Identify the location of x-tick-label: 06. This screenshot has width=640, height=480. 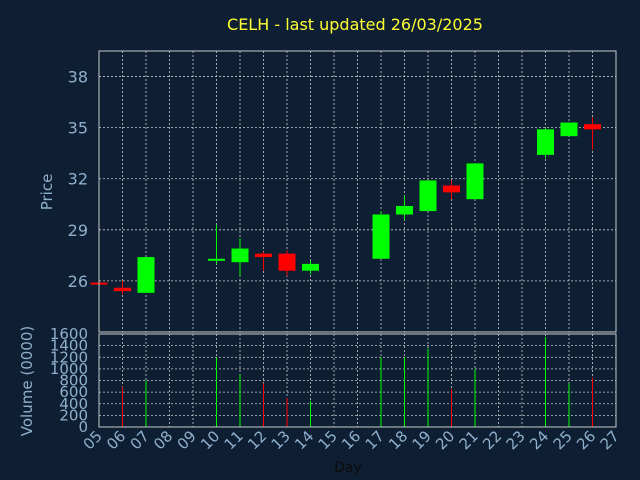
(116, 440).